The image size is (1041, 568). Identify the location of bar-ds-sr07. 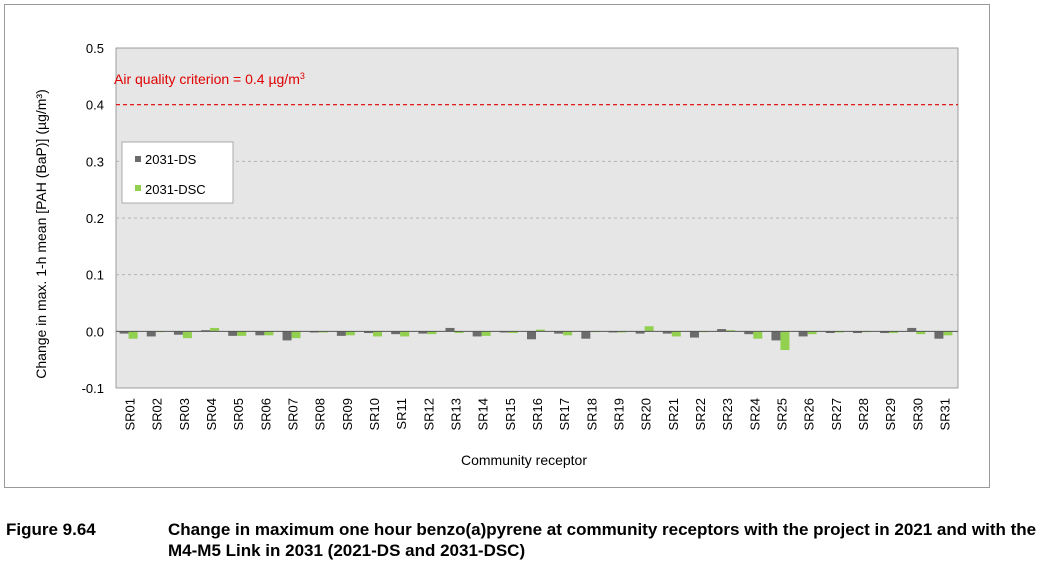
(287, 336).